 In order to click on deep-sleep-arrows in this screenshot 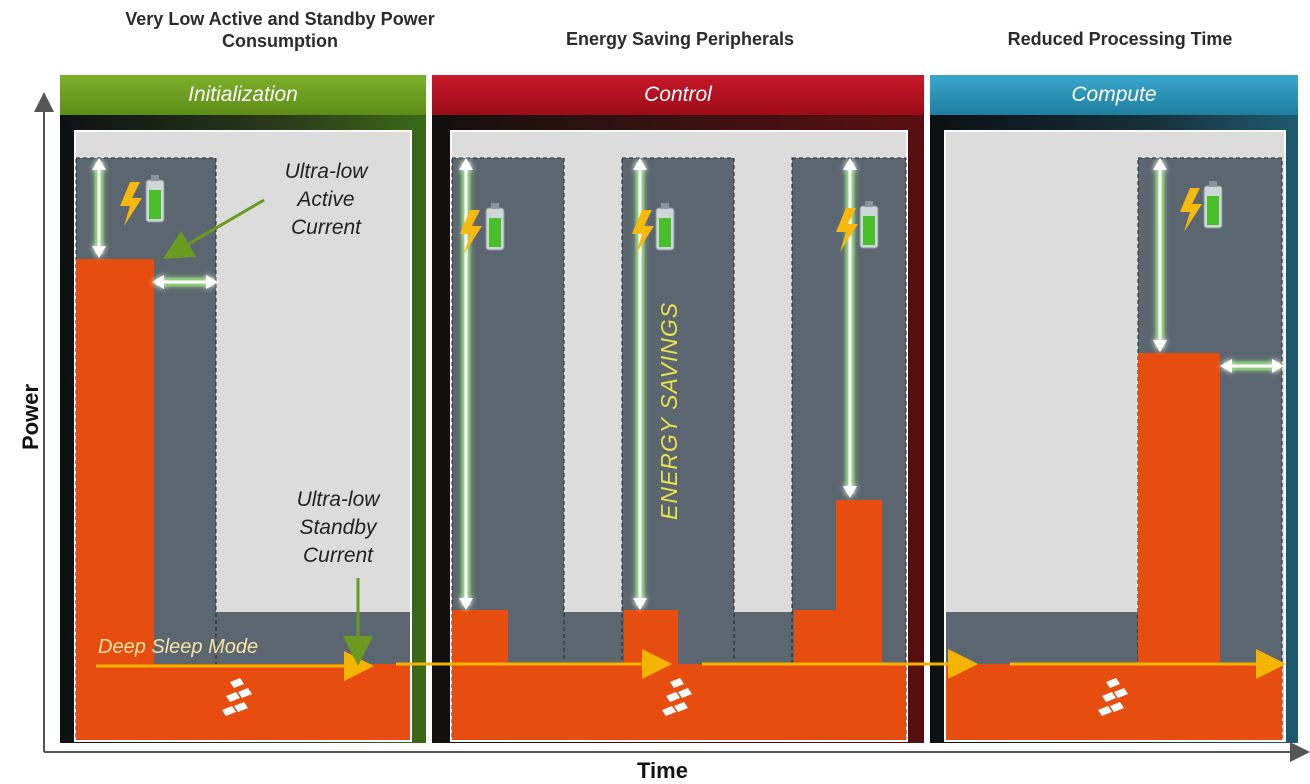, I will do `click(691, 665)`.